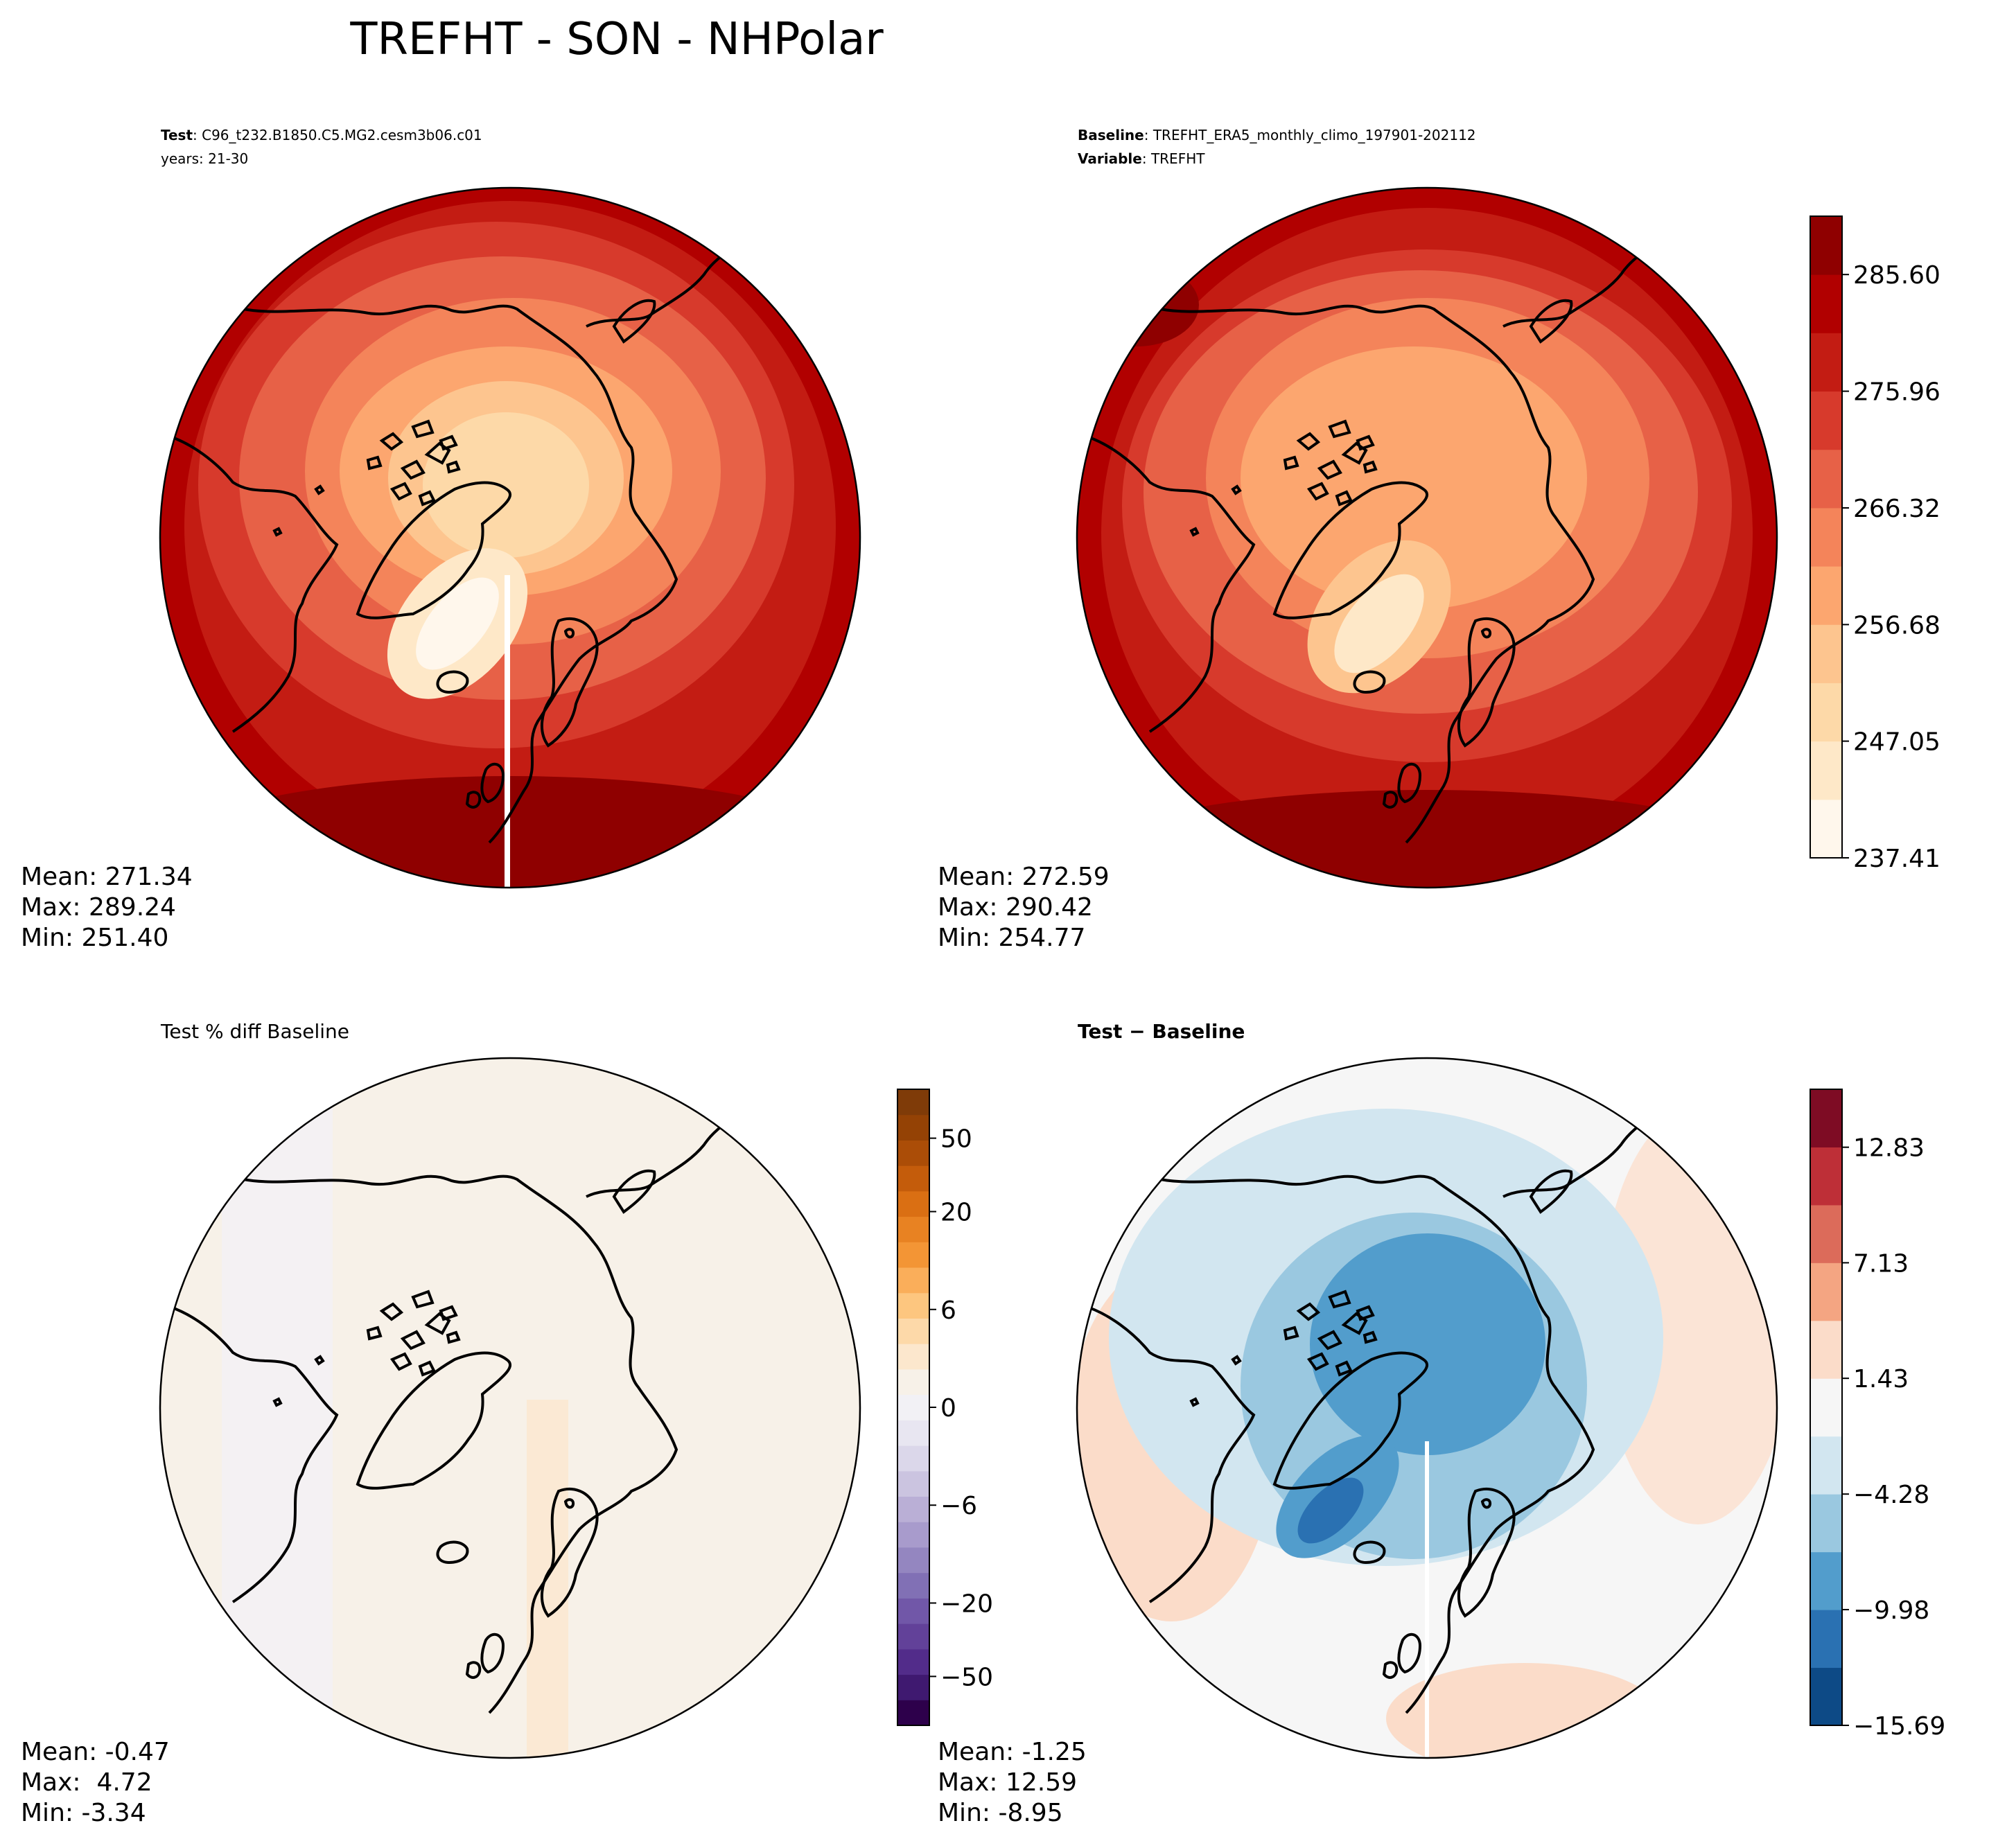 The width and height of the screenshot is (1989, 1848). Describe the element at coordinates (204, 158) in the screenshot. I see `test-years-label: years: 21-30` at that location.